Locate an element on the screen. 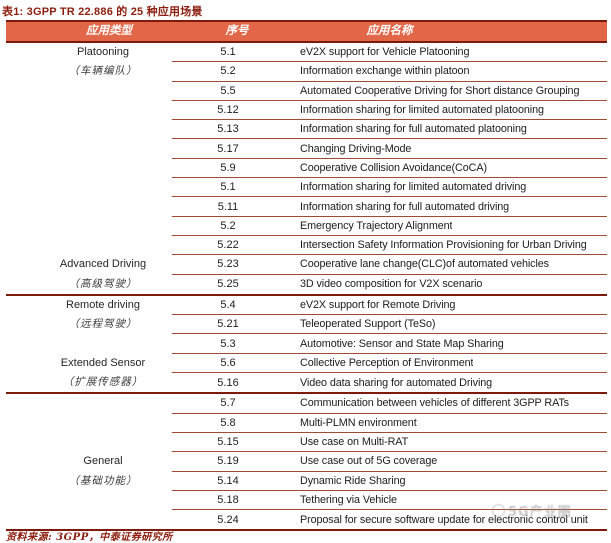 Image resolution: width=611 pixels, height=543 pixels. table-row: 5.2 Information exchange within platoon is located at coordinates (389, 72).